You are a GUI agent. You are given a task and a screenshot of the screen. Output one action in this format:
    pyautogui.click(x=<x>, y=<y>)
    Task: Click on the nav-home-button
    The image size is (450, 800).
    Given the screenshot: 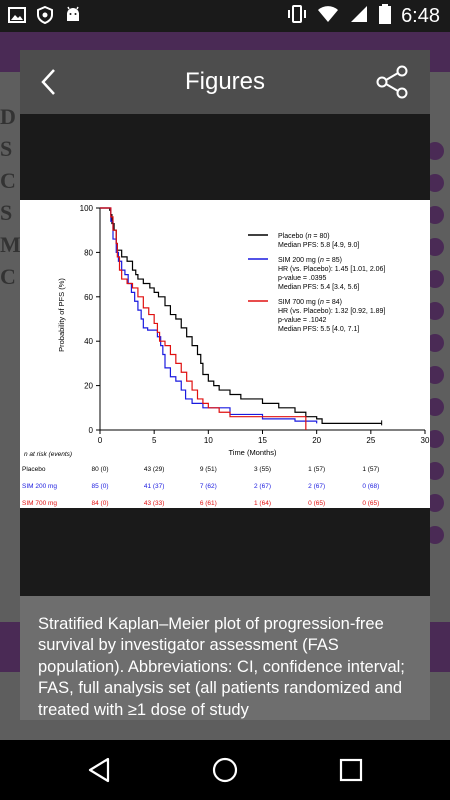 What is the action you would take?
    pyautogui.click(x=225, y=770)
    